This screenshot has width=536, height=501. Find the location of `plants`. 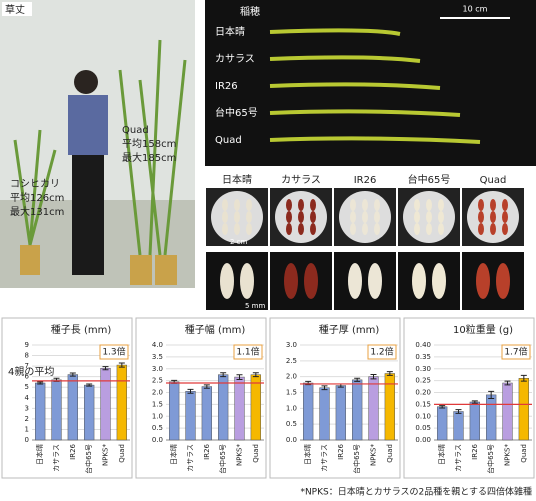

plants is located at coordinates (100, 147).